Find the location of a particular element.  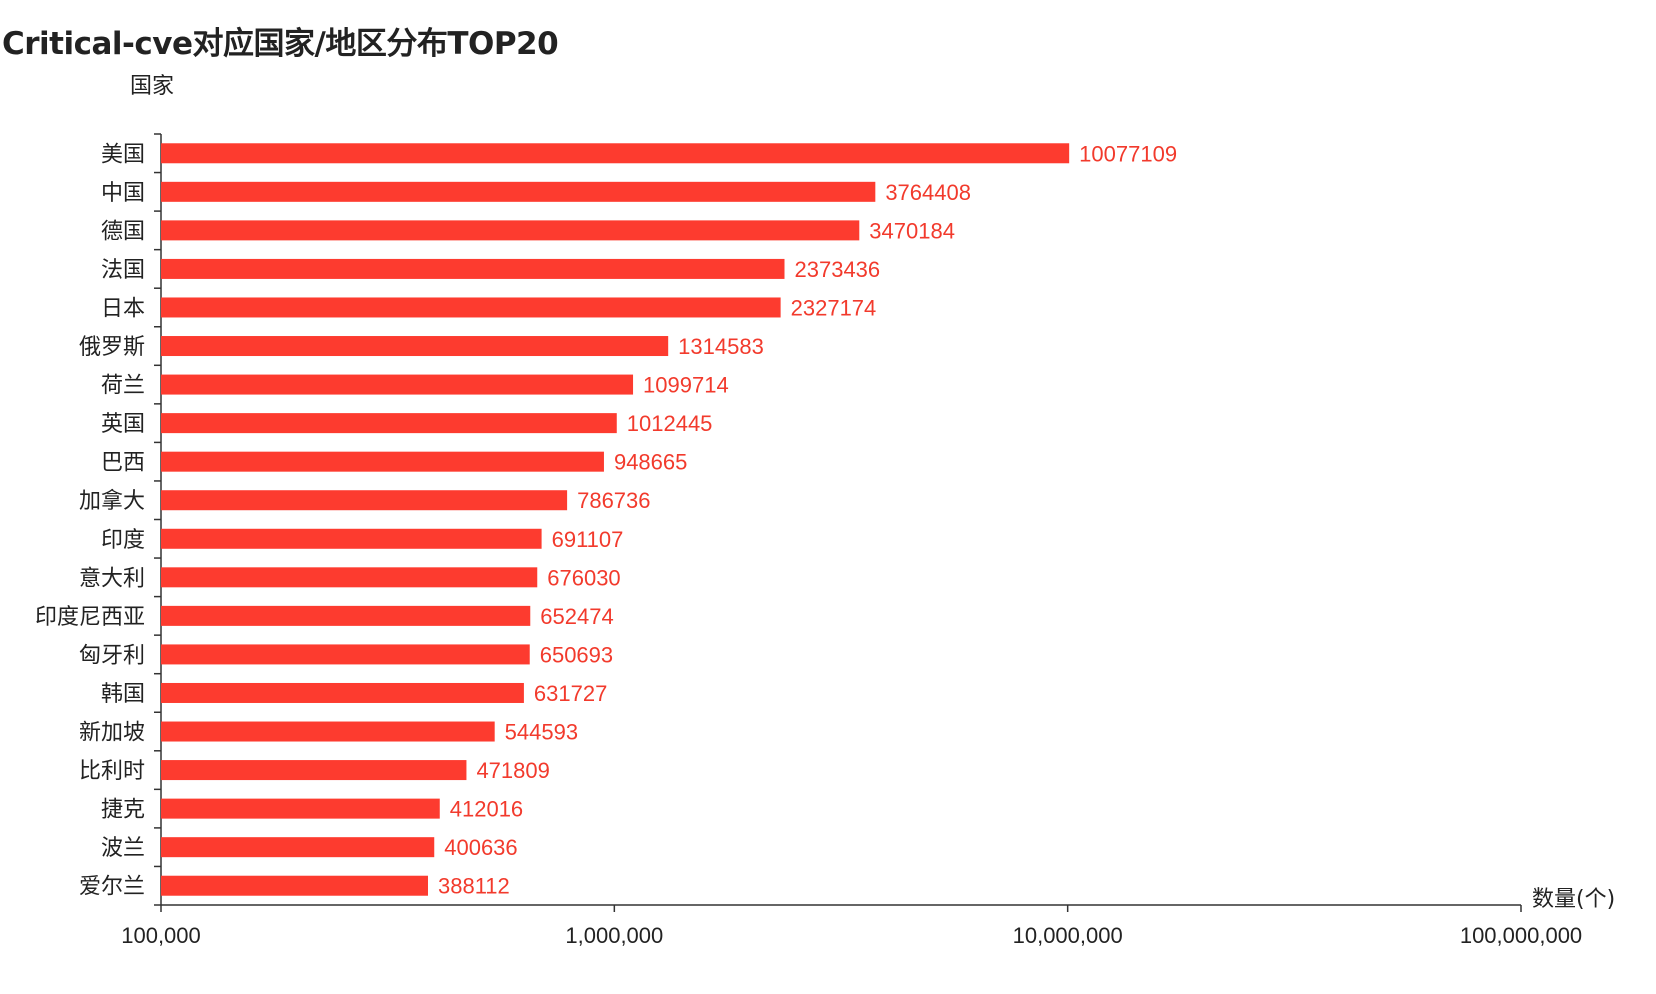

x-axis: 100,000 1,000,000 10,000,000 100,000,000 is located at coordinates (851, 926).